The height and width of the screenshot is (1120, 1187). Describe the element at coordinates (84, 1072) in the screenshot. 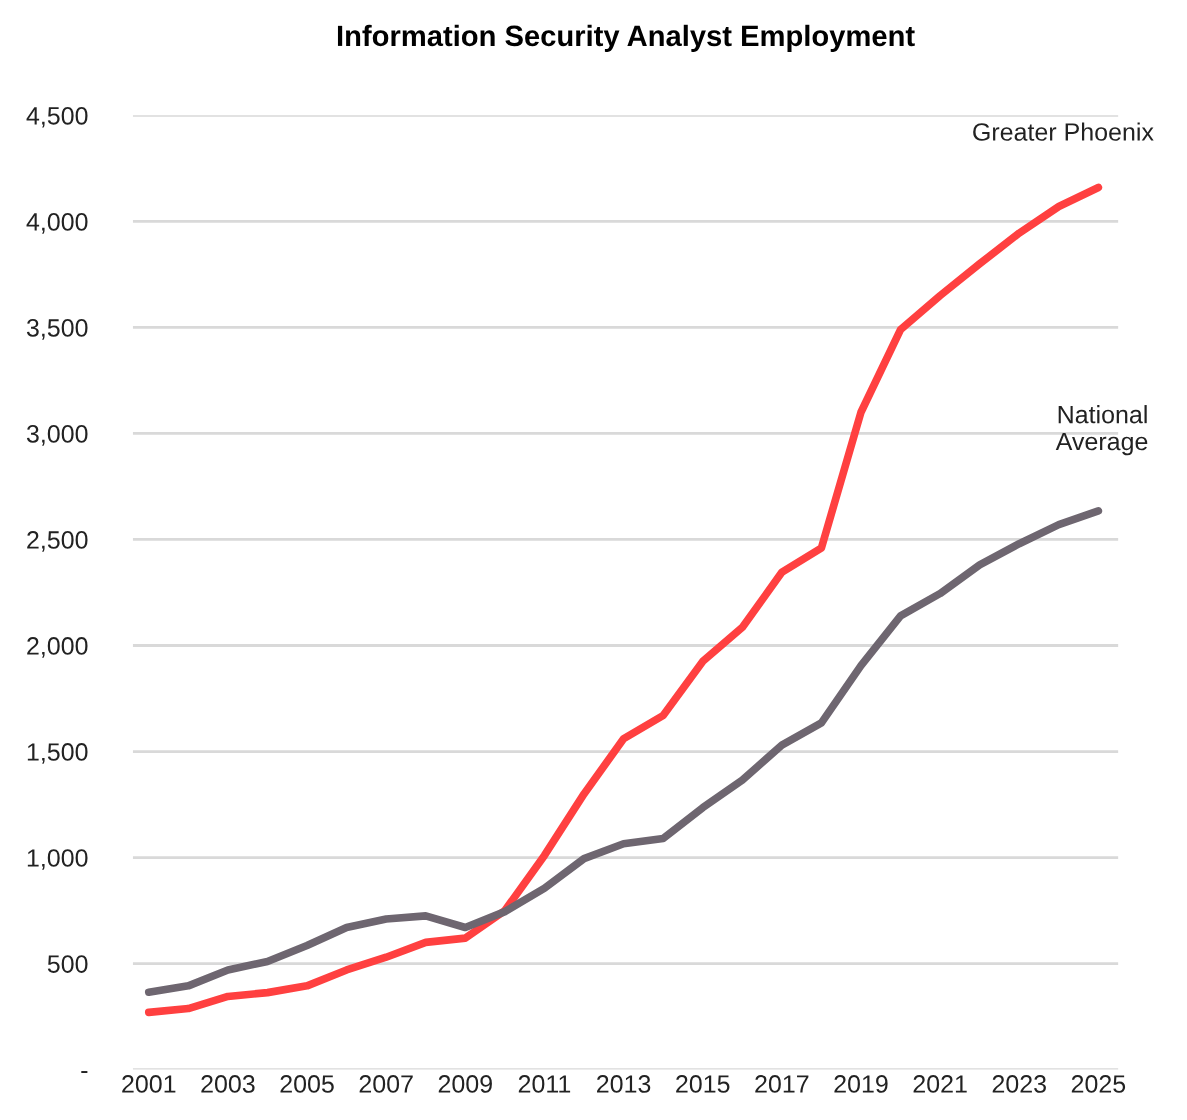

I see `y-tick-label: -` at that location.